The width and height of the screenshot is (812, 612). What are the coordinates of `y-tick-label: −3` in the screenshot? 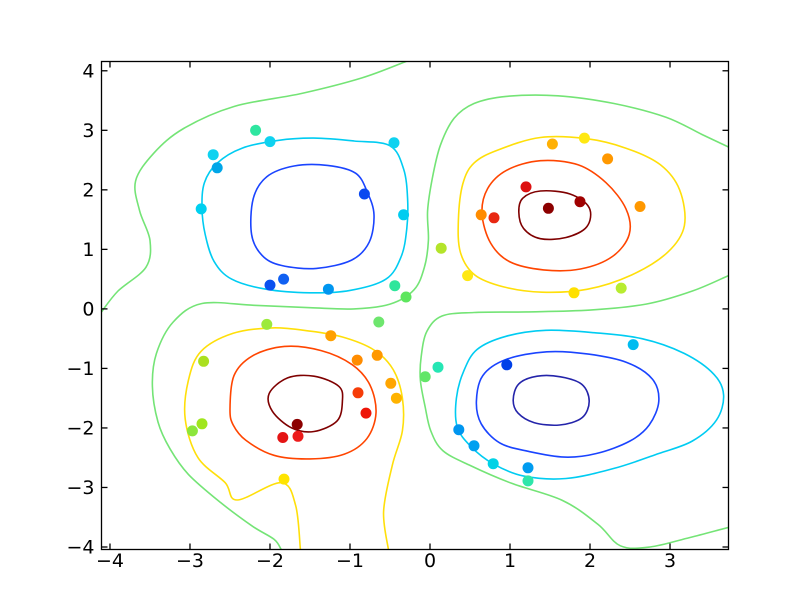 It's located at (80, 488).